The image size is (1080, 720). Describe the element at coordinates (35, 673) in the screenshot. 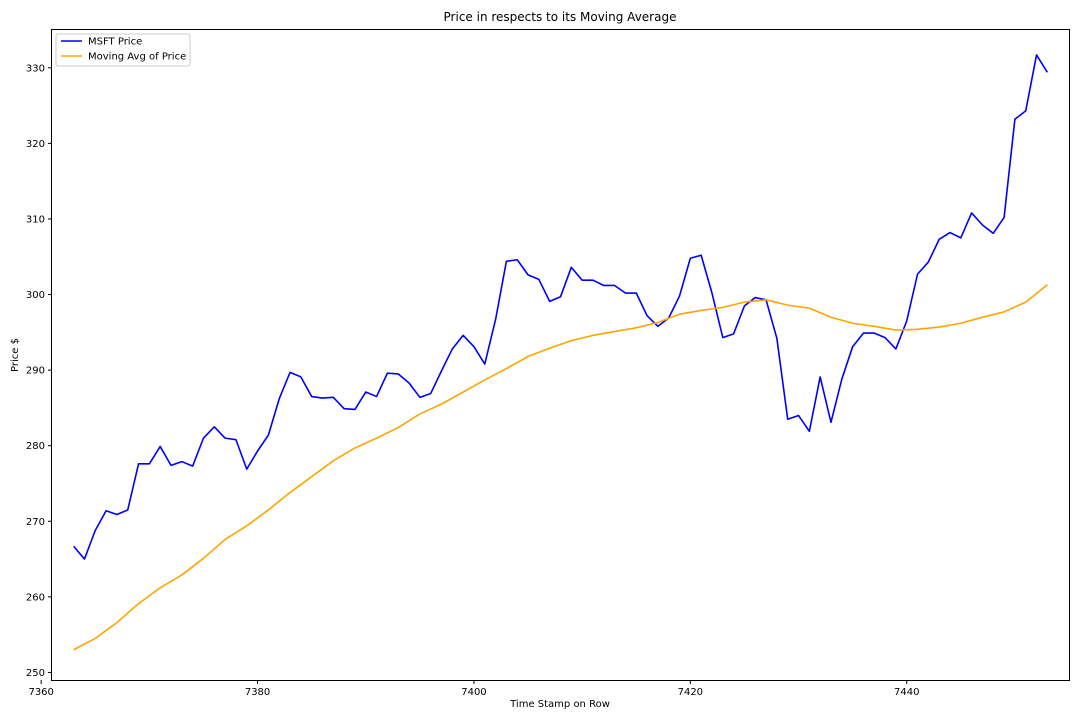

I see `y-tick-label: 250` at that location.